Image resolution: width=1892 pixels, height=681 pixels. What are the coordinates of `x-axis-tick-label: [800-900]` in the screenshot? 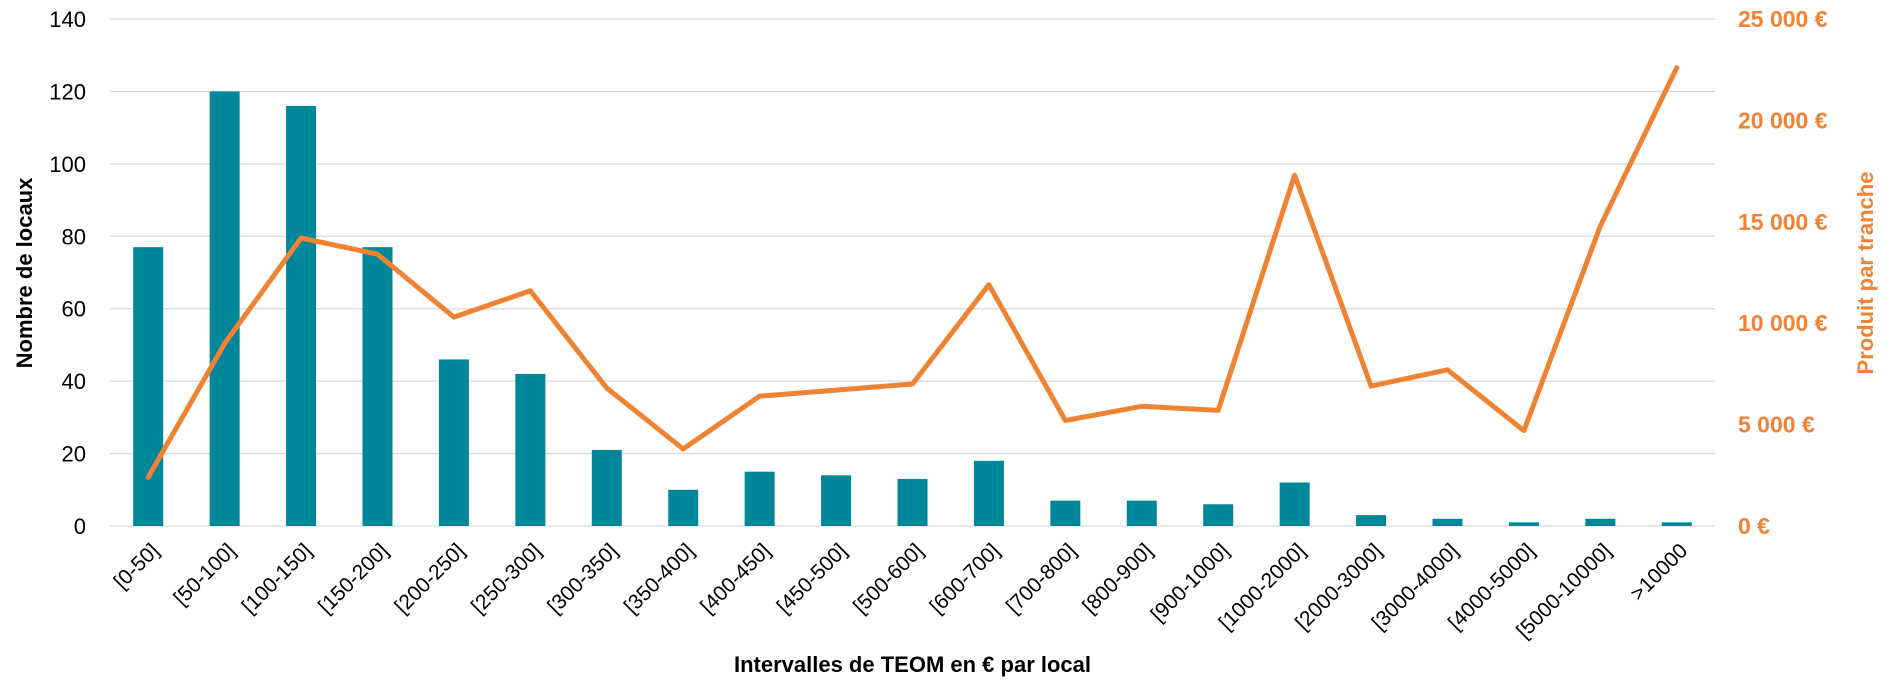 It's located at (1117, 578).